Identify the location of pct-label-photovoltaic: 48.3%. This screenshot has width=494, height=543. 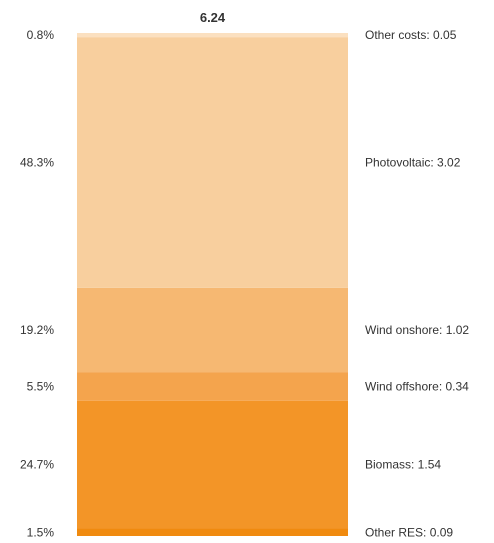
(37, 162).